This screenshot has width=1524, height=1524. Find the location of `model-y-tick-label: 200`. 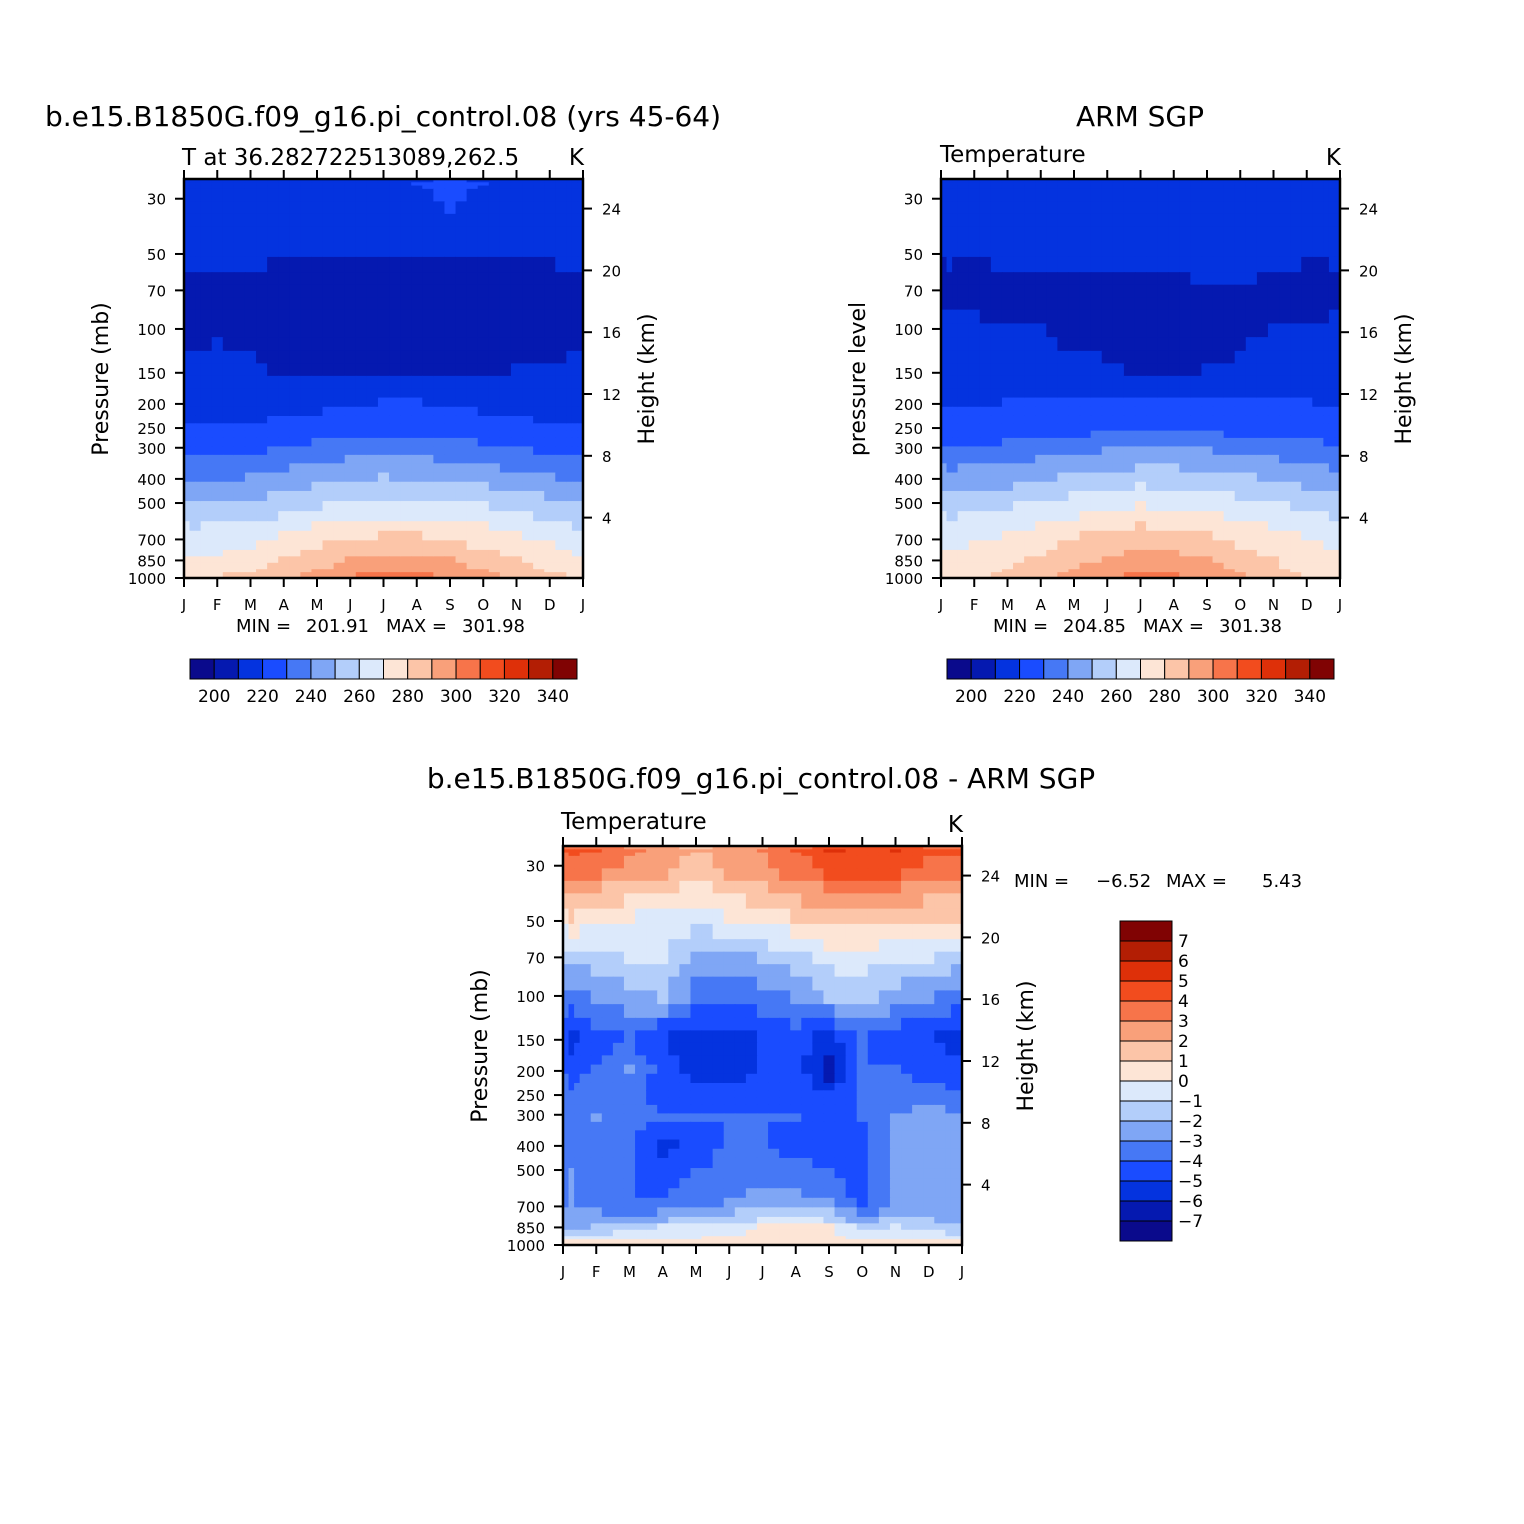

model-y-tick-label: 200 is located at coordinates (151, 405).